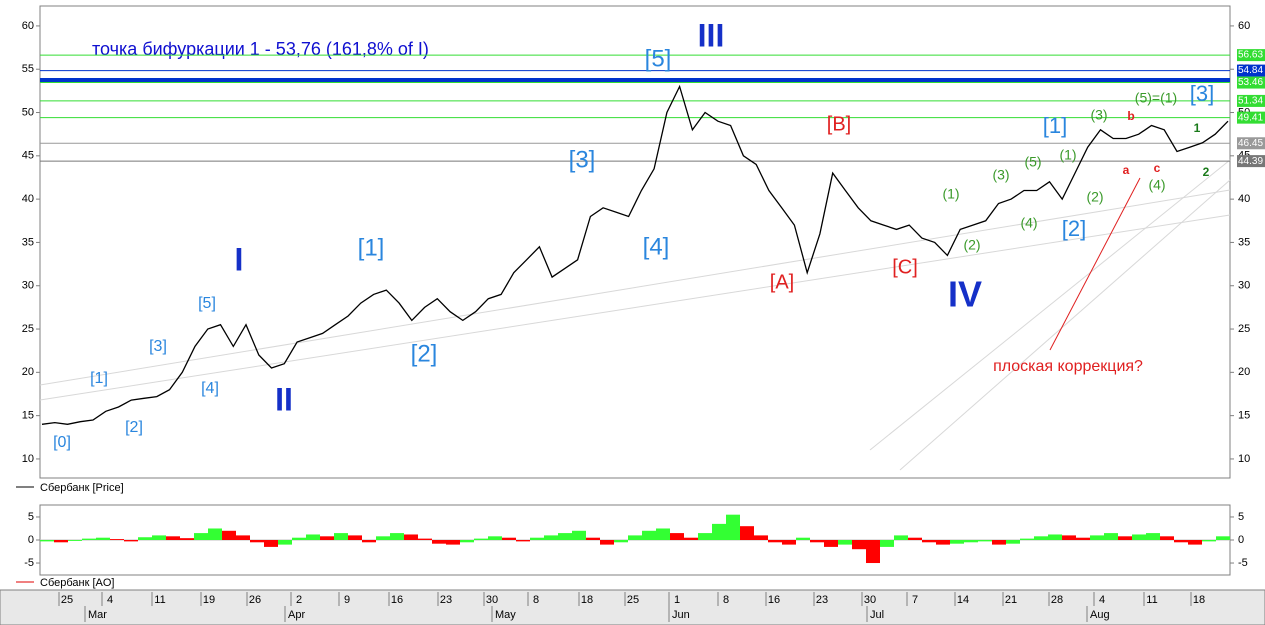 Image resolution: width=1265 pixels, height=625 pixels. I want to click on wave-label: III, so click(711, 35).